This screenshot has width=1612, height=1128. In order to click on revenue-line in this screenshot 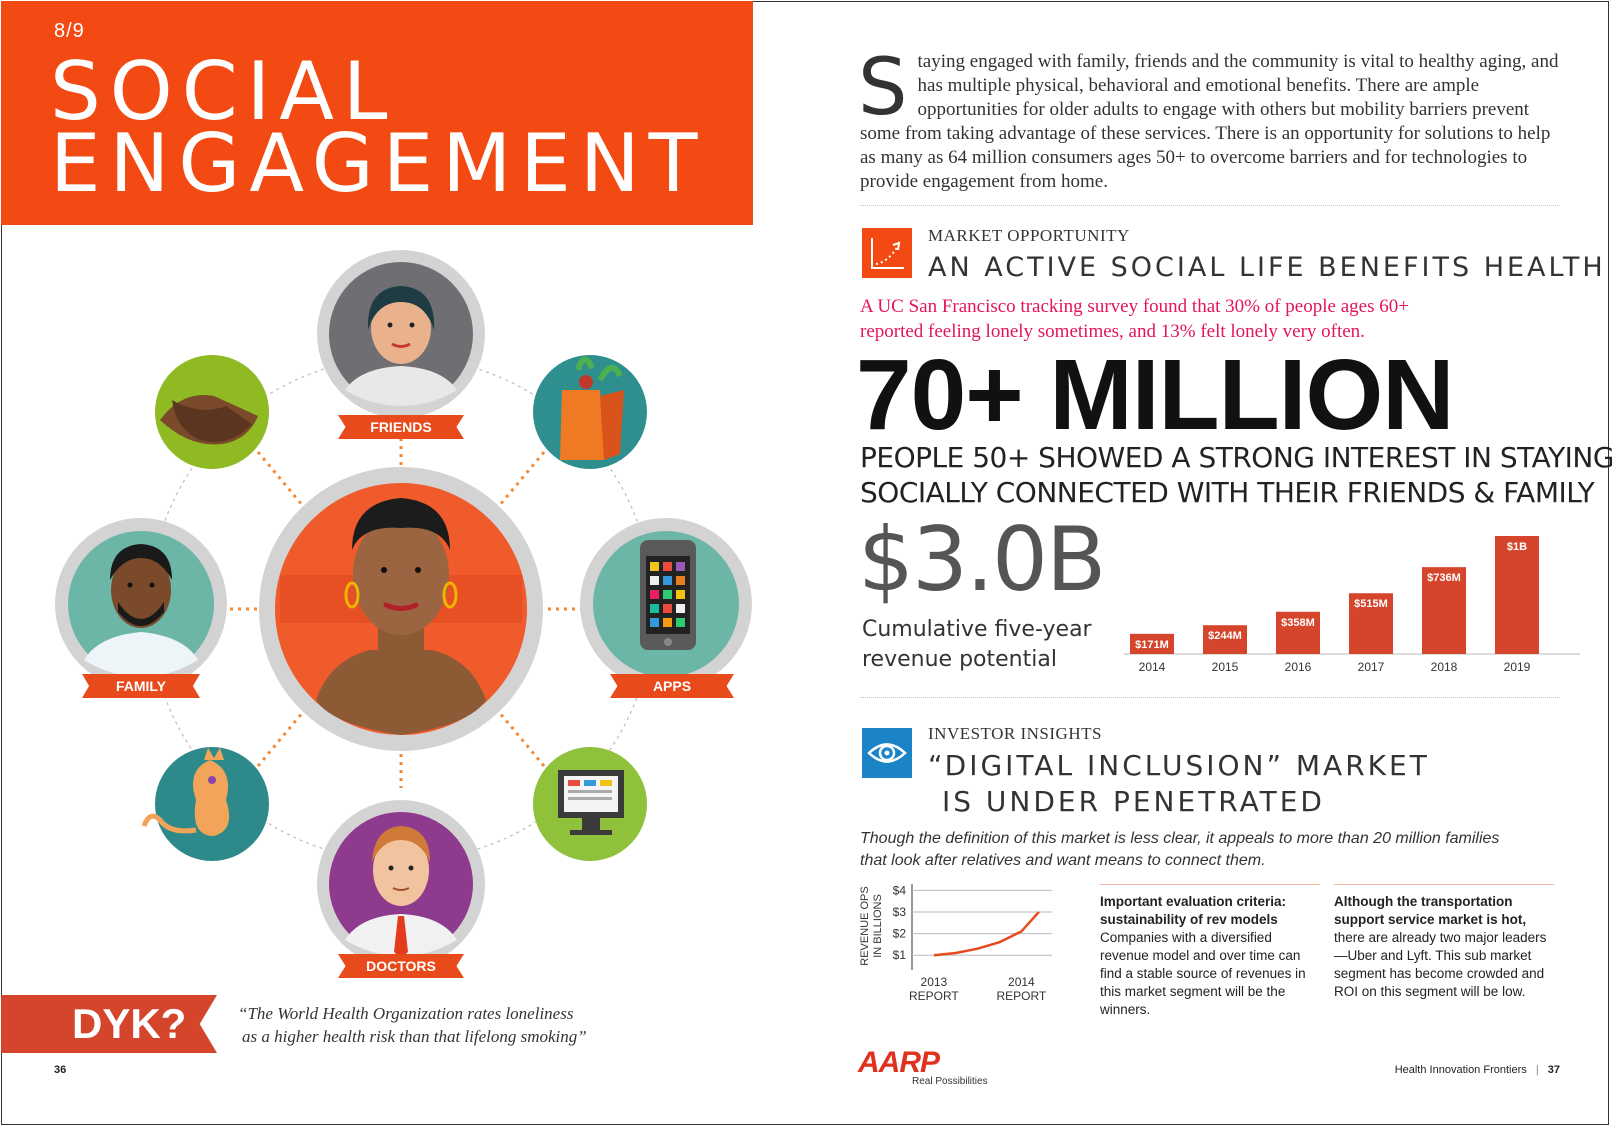, I will do `click(986, 934)`.